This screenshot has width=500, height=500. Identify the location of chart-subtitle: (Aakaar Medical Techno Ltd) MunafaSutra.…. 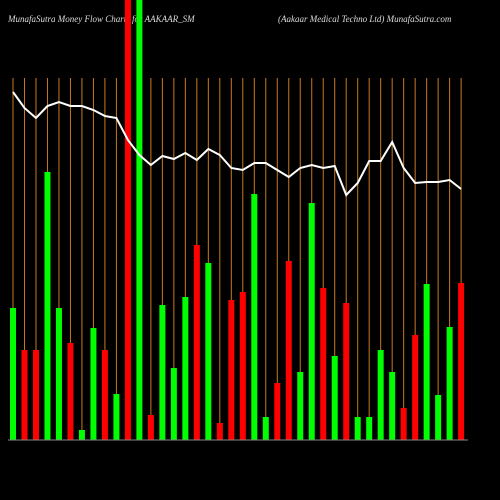
(365, 19).